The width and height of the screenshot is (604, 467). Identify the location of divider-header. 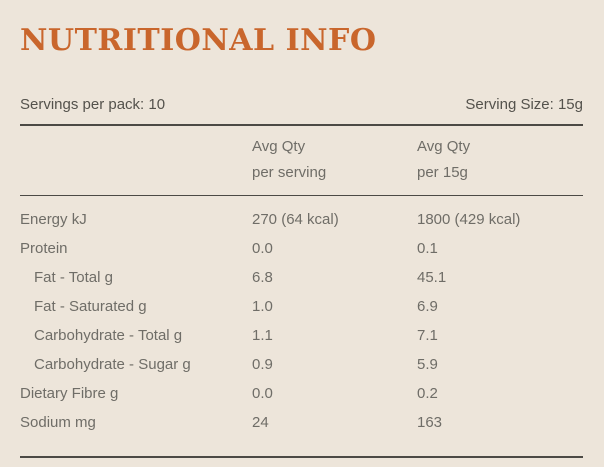
(301, 195).